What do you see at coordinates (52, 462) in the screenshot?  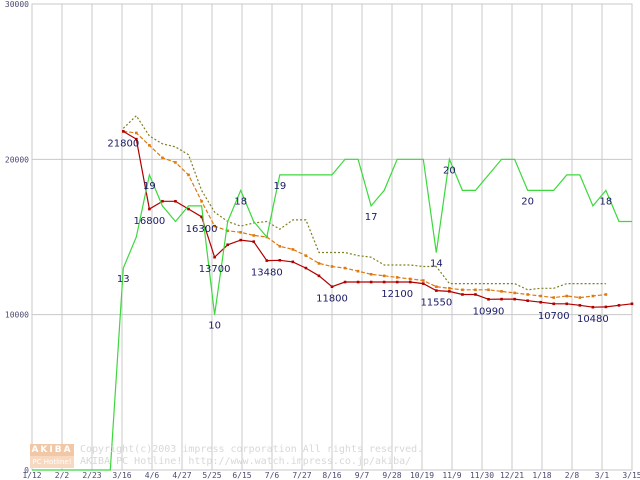 I see `logo-bottom-text: PC Hotline!` at bounding box center [52, 462].